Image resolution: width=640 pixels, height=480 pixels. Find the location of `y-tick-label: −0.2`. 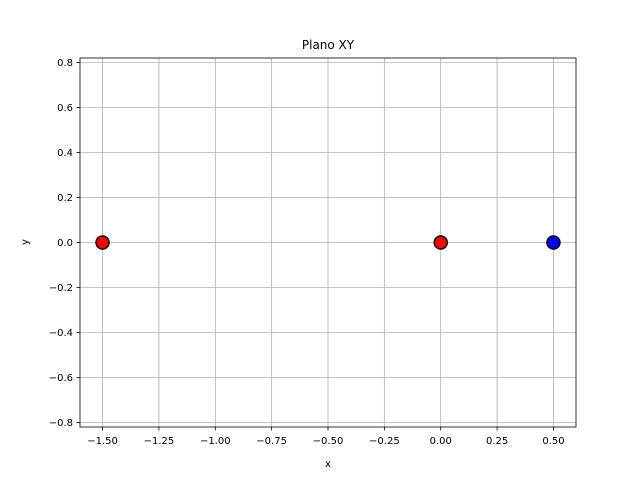

y-tick-label: −0.2 is located at coordinates (61, 288).